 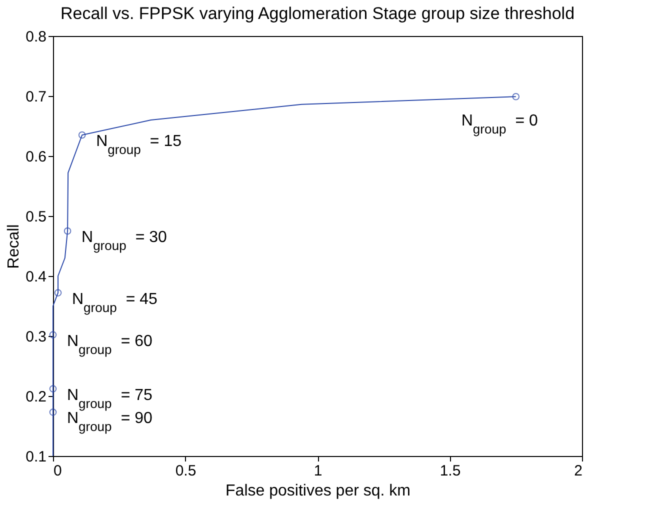 I want to click on y-tick-label: 0.2, so click(x=36, y=397).